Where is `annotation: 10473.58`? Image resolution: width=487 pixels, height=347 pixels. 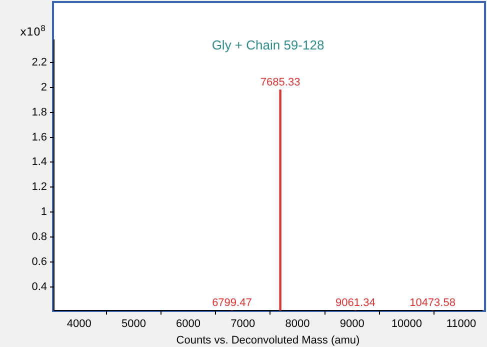 annotation: 10473.58 is located at coordinates (433, 303).